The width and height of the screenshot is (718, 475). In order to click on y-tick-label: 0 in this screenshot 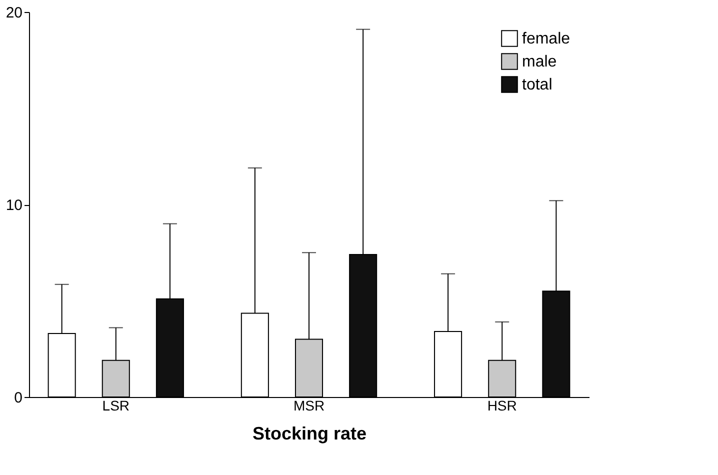, I will do `click(18, 398)`.